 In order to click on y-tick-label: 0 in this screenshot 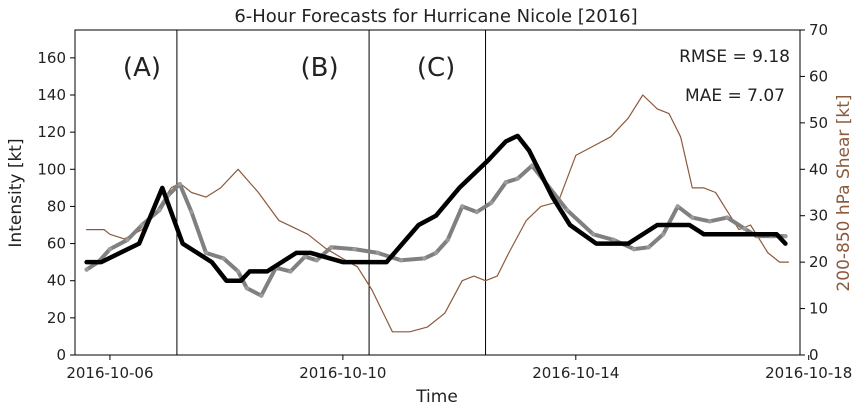, I will do `click(61, 355)`.